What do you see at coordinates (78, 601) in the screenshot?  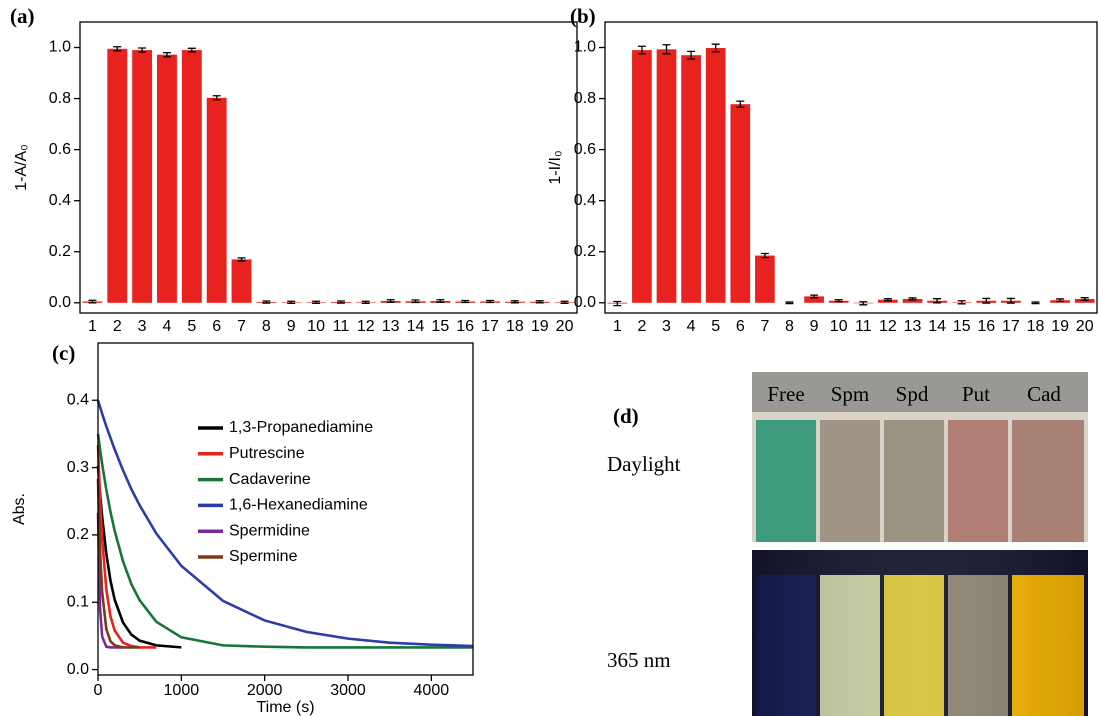 I see `y-tick-label: 0.1` at bounding box center [78, 601].